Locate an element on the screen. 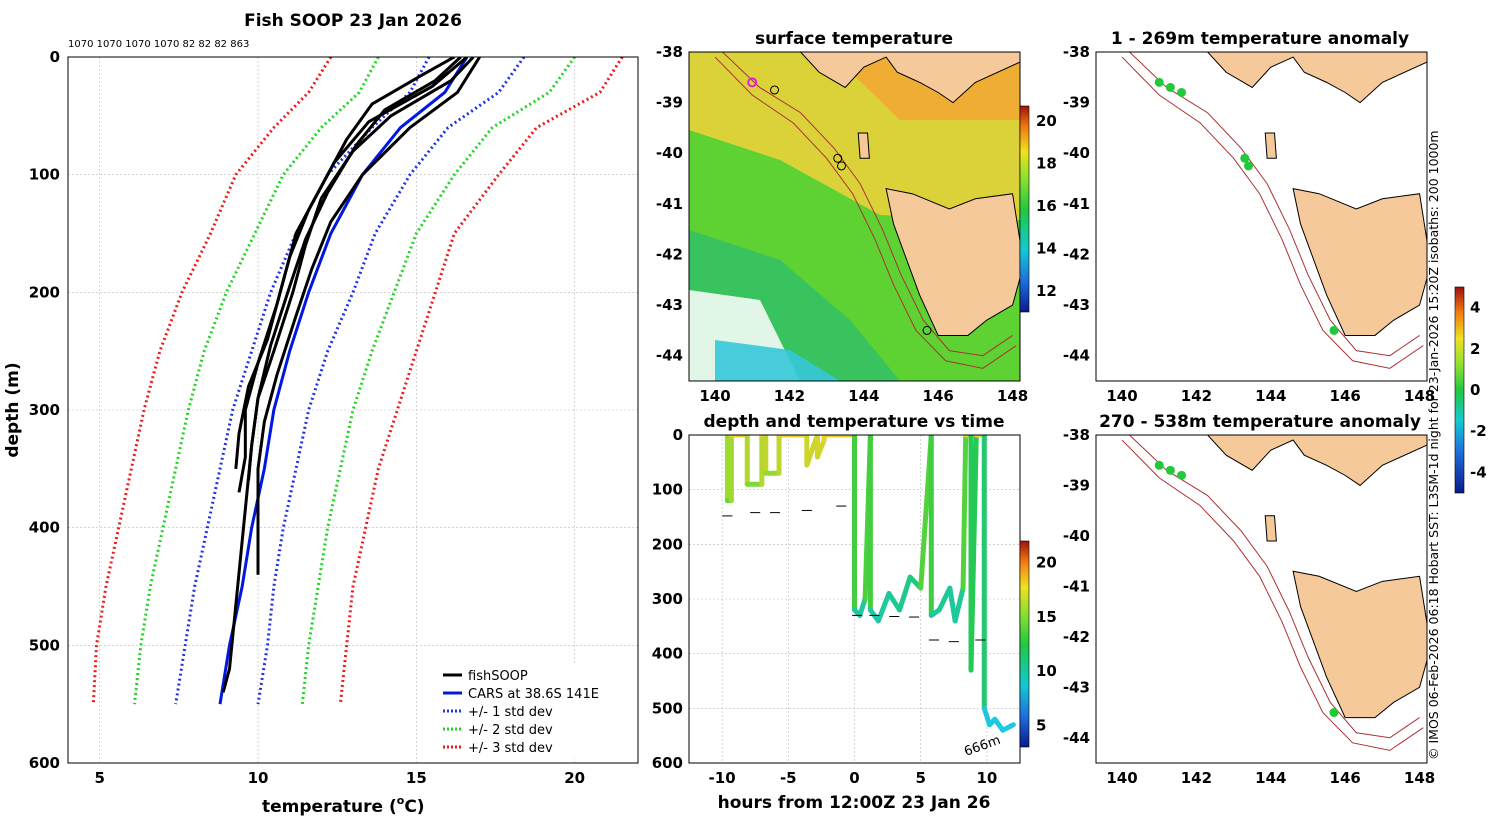 The height and width of the screenshot is (824, 1500). y-tick-label: 500 is located at coordinates (44, 645).